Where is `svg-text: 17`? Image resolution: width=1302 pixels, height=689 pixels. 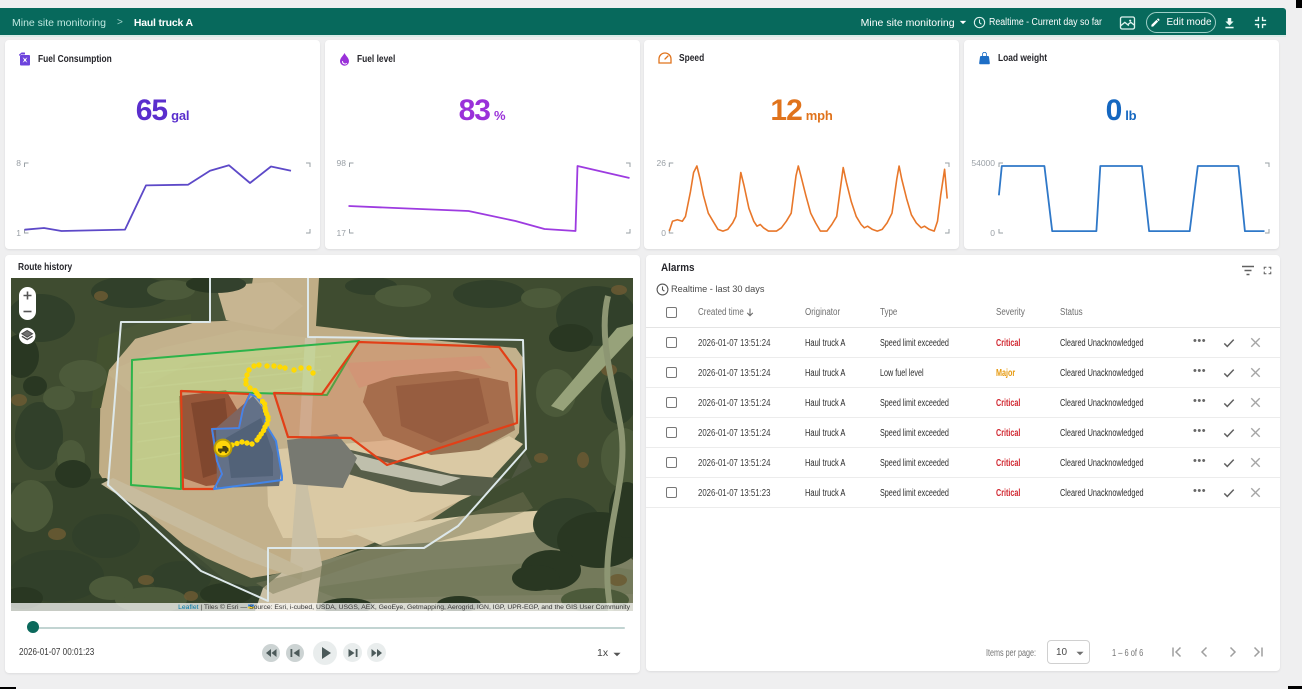
svg-text: 17 is located at coordinates (341, 233).